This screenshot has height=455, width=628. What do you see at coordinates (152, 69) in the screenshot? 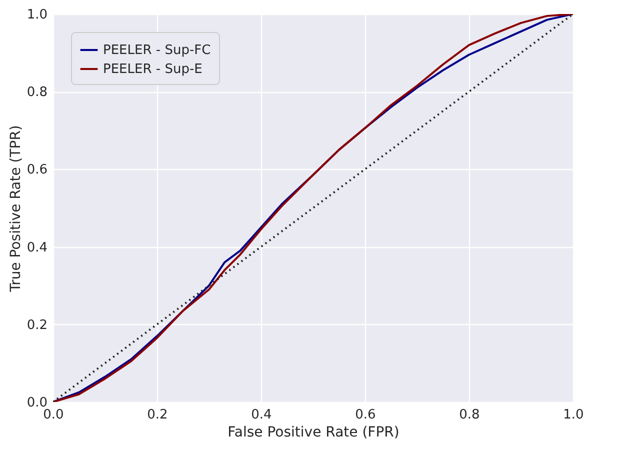
I see `legend-label: PEELER - Sup-E` at bounding box center [152, 69].